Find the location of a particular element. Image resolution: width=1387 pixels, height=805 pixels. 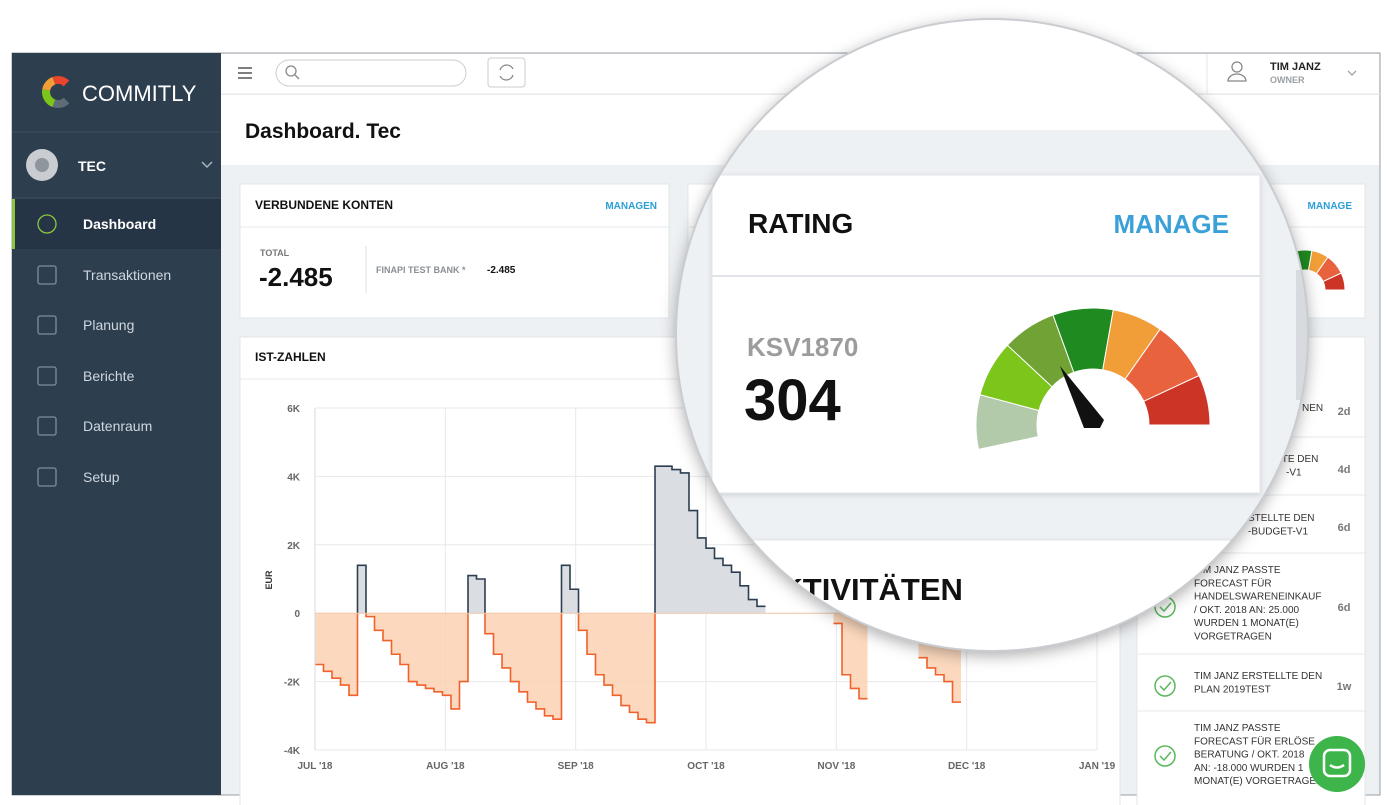

bank-name: FINAPI TEST BANK * is located at coordinates (421, 270).